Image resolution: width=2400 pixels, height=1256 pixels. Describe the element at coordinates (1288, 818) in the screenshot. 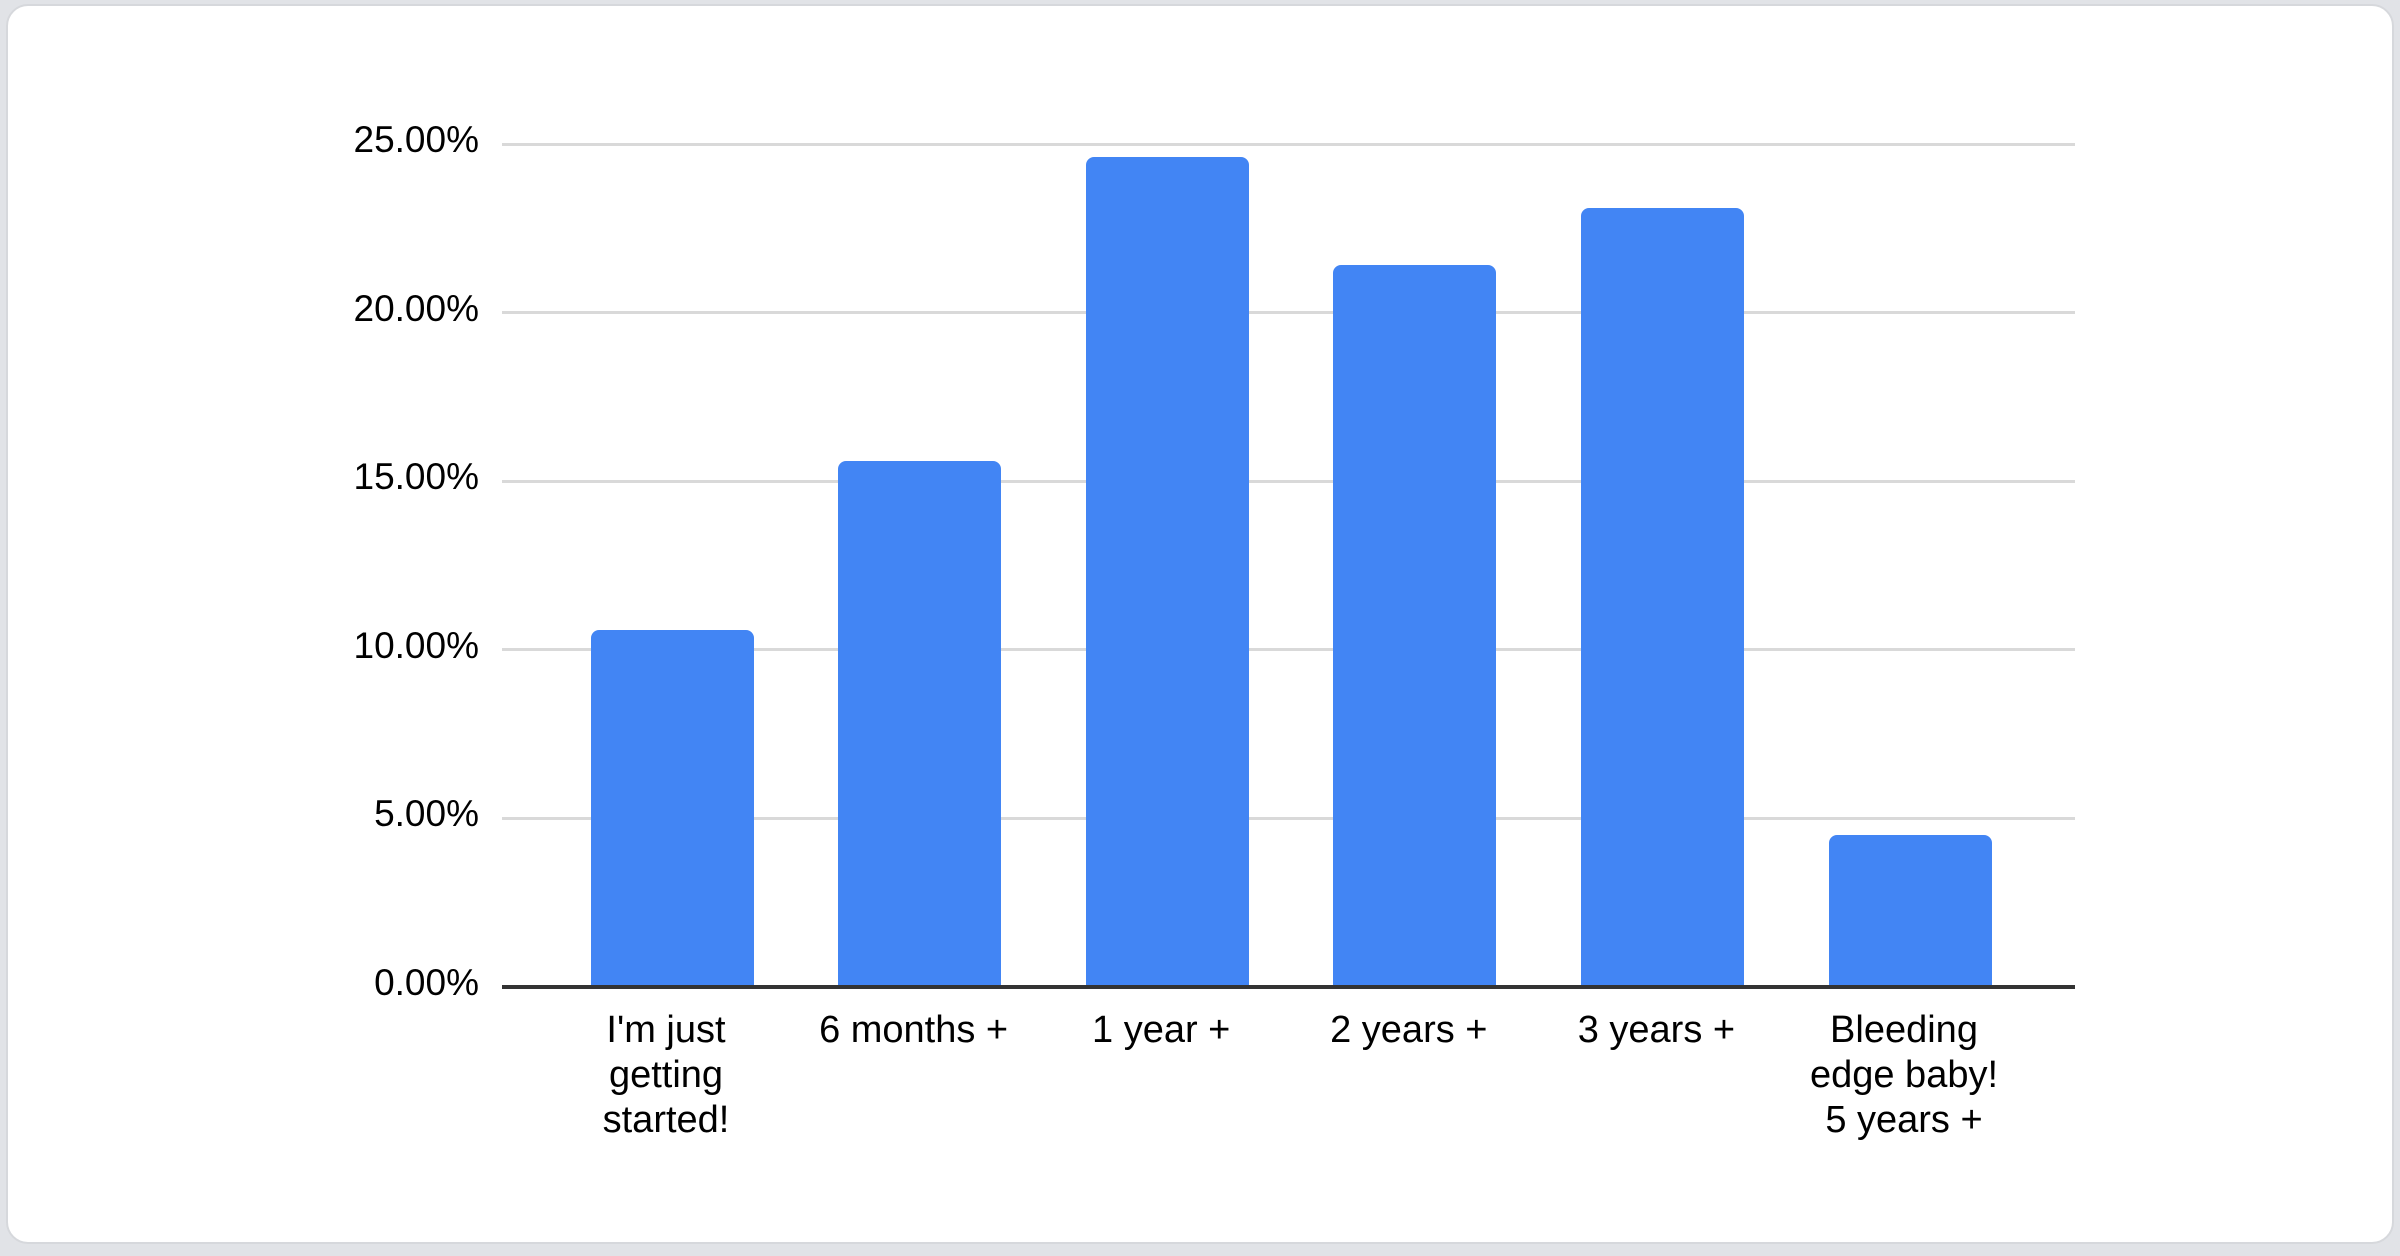

I see `gridline-5pct` at that location.